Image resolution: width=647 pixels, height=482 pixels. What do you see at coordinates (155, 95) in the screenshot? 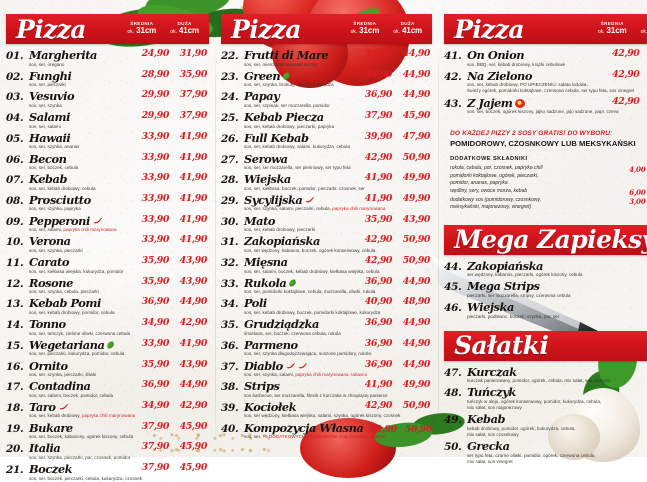
I see `price-medium: 29,90` at bounding box center [155, 95].